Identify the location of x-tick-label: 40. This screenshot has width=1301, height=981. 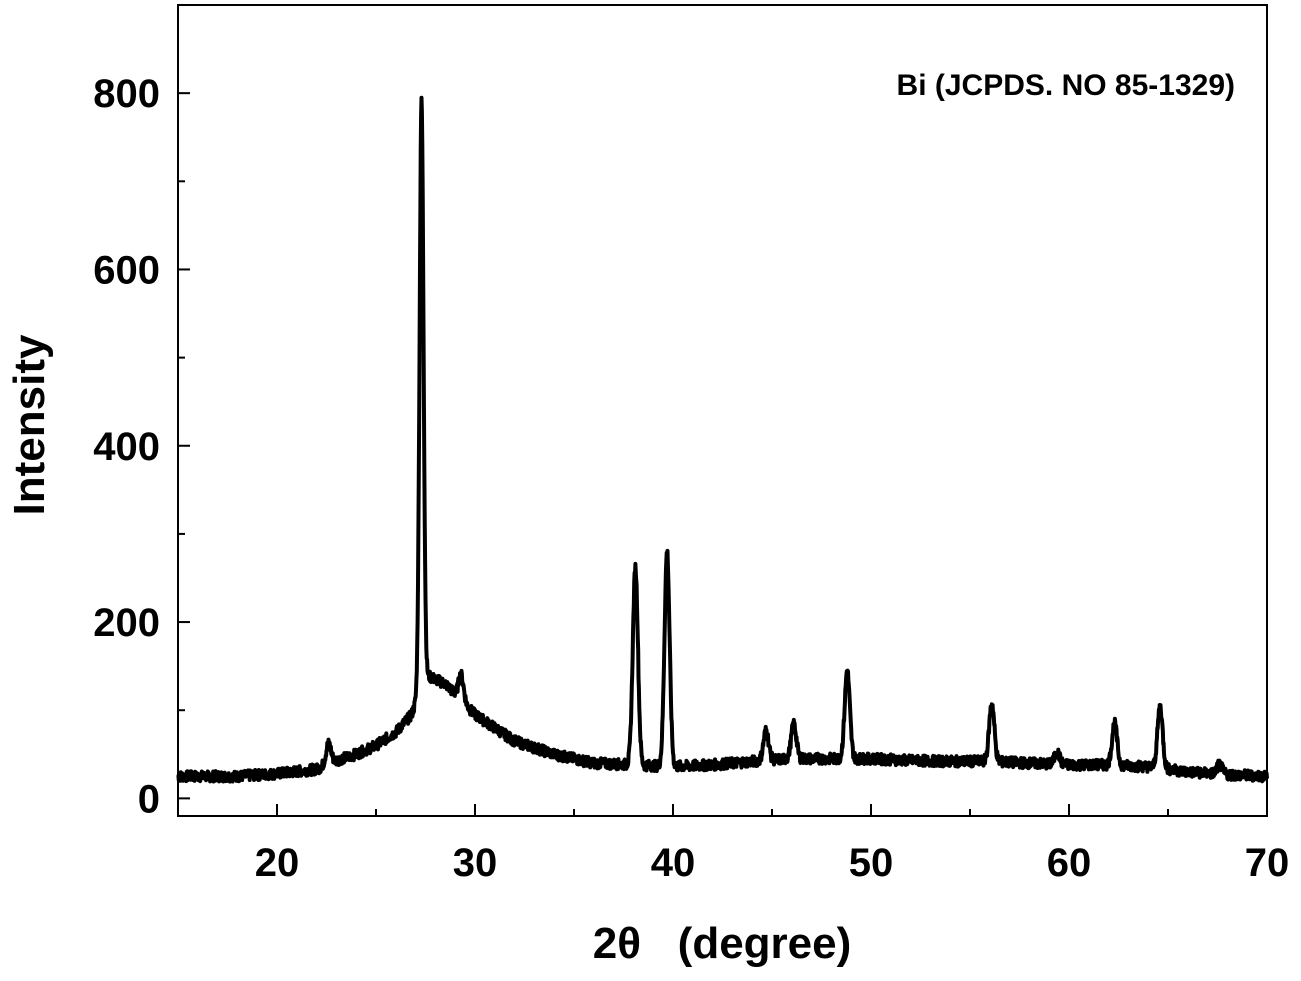
(673, 863).